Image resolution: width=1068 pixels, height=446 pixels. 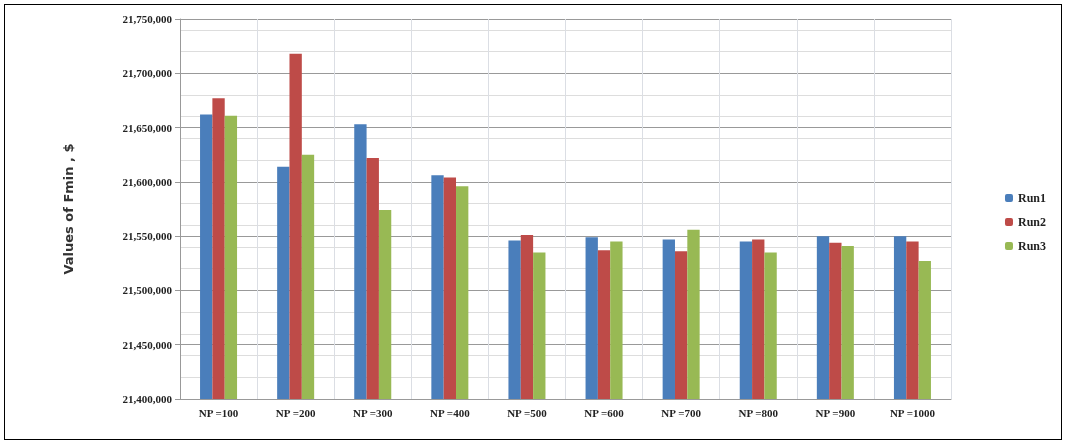 What do you see at coordinates (527, 412) in the screenshot?
I see `x-tick-label: NP =500` at bounding box center [527, 412].